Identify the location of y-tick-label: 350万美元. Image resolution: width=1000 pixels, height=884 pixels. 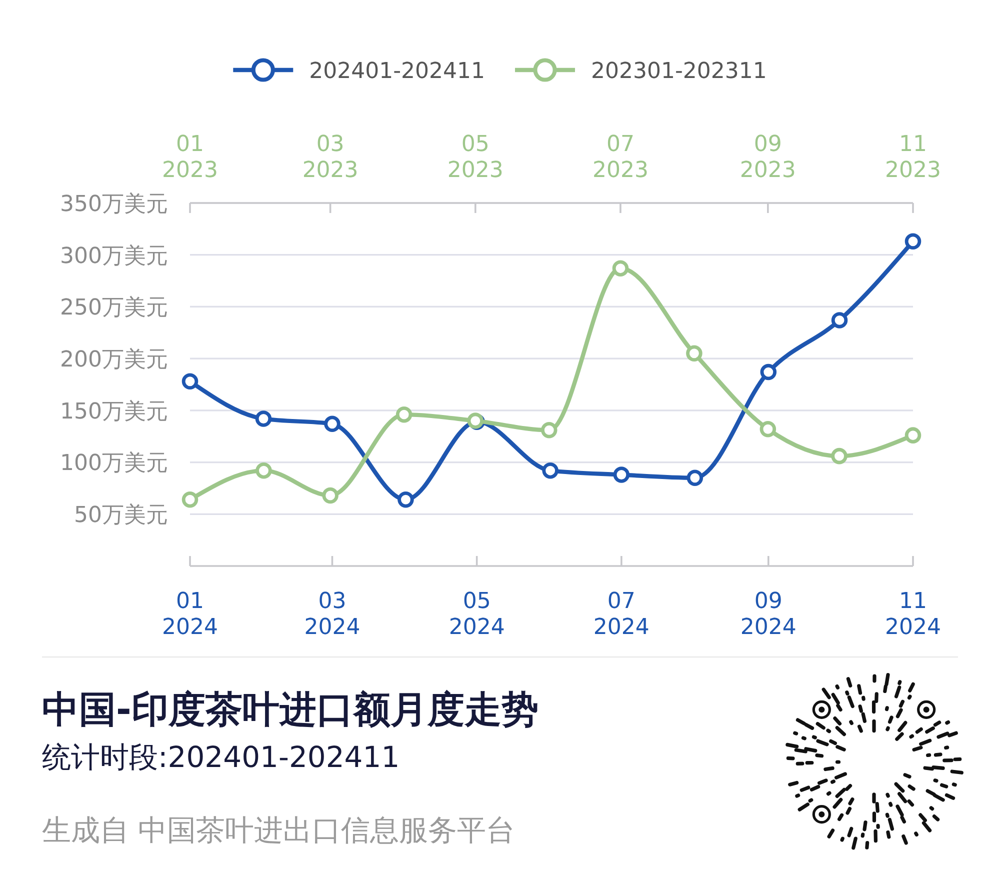
(114, 204).